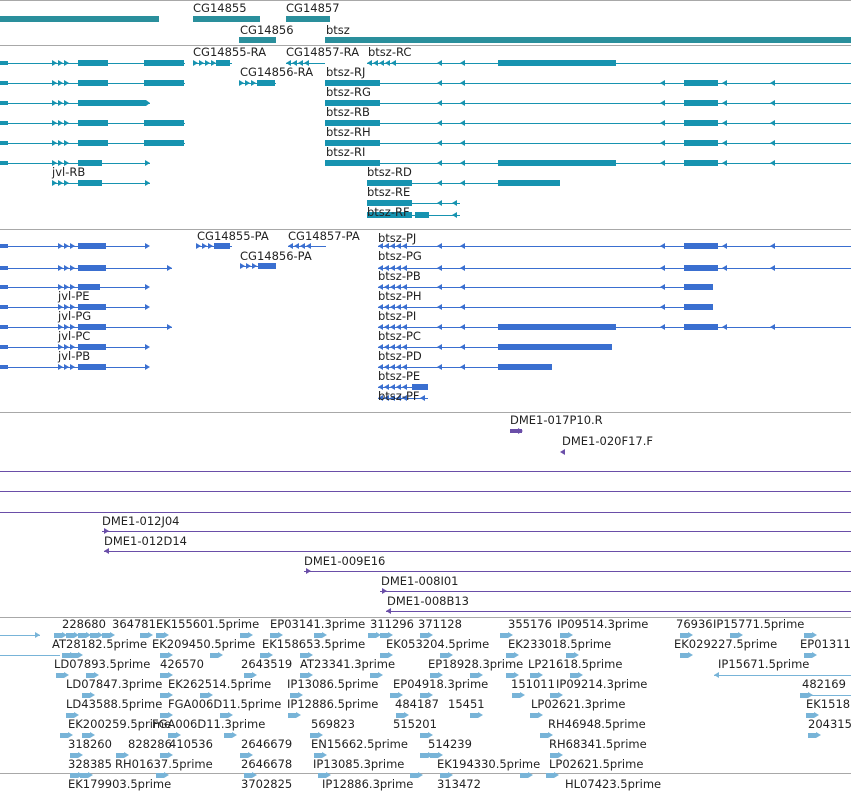 The image size is (851, 801). Describe the element at coordinates (560, 644) in the screenshot. I see `est-label: EK233018.5prime` at that location.